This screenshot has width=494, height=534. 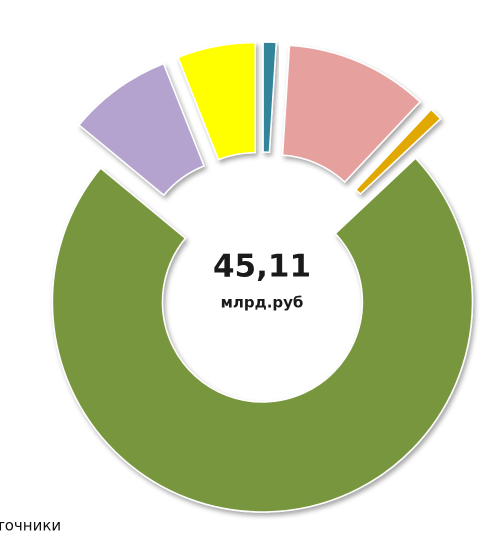 I want to click on center-unit: млрд.руб, so click(x=262, y=303).